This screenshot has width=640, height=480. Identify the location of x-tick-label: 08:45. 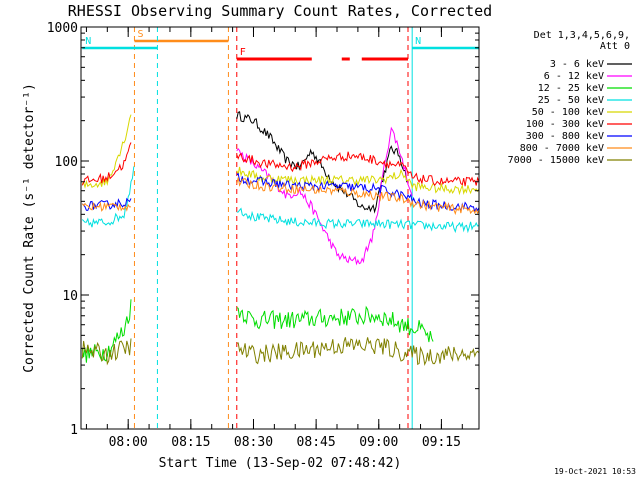
(316, 442).